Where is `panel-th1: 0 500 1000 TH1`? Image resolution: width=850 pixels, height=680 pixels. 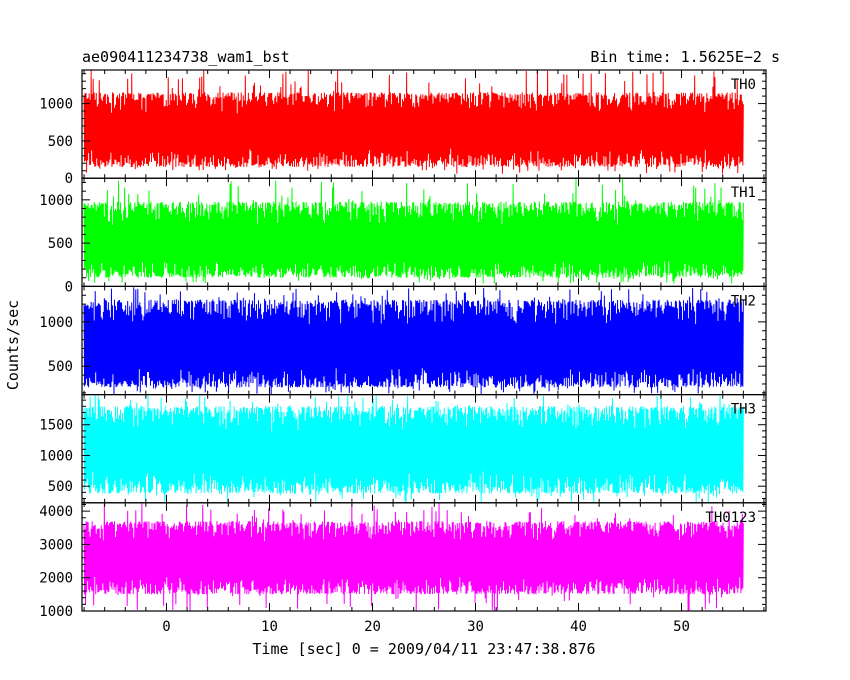
panel-th1: 0 500 1000 TH1 is located at coordinates (403, 236).